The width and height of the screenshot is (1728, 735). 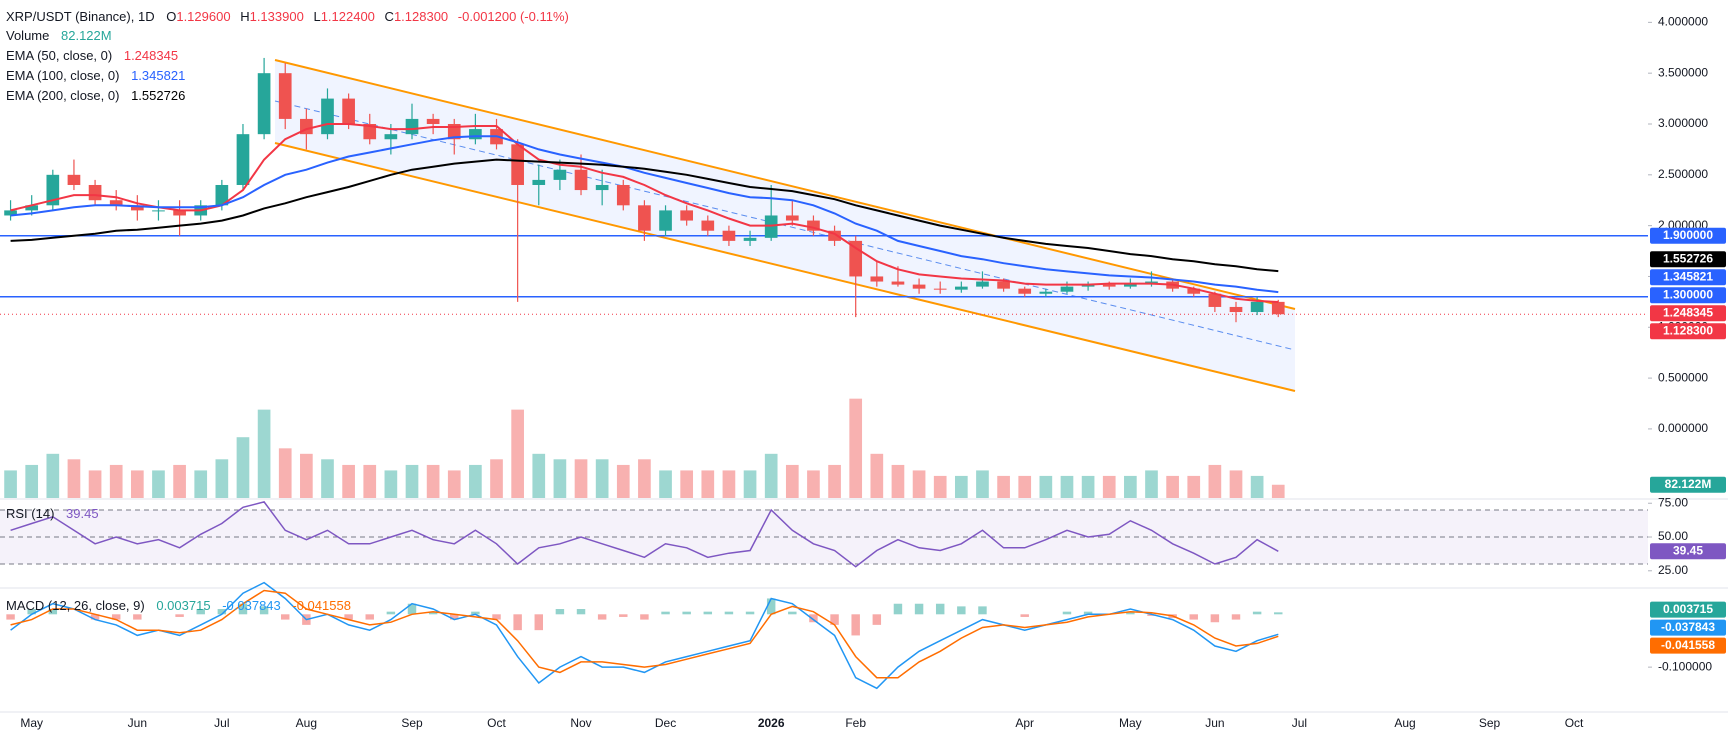 What do you see at coordinates (1683, 22) in the screenshot?
I see `y-tick-label: 4.000000` at bounding box center [1683, 22].